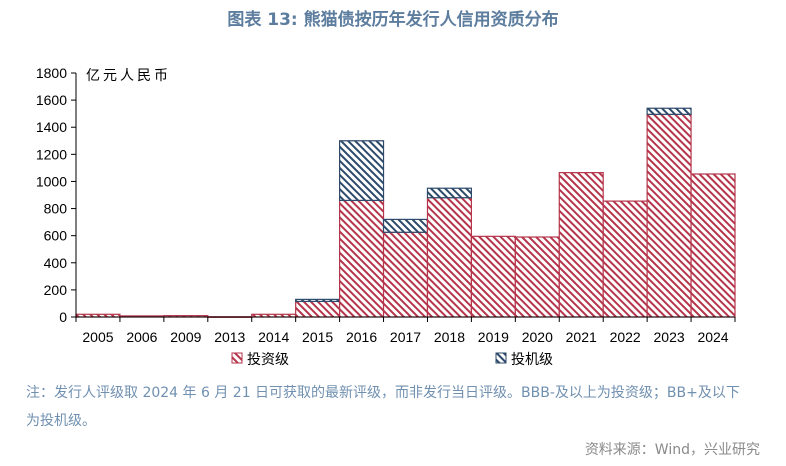  I want to click on bar-investment-2020, so click(537, 277).